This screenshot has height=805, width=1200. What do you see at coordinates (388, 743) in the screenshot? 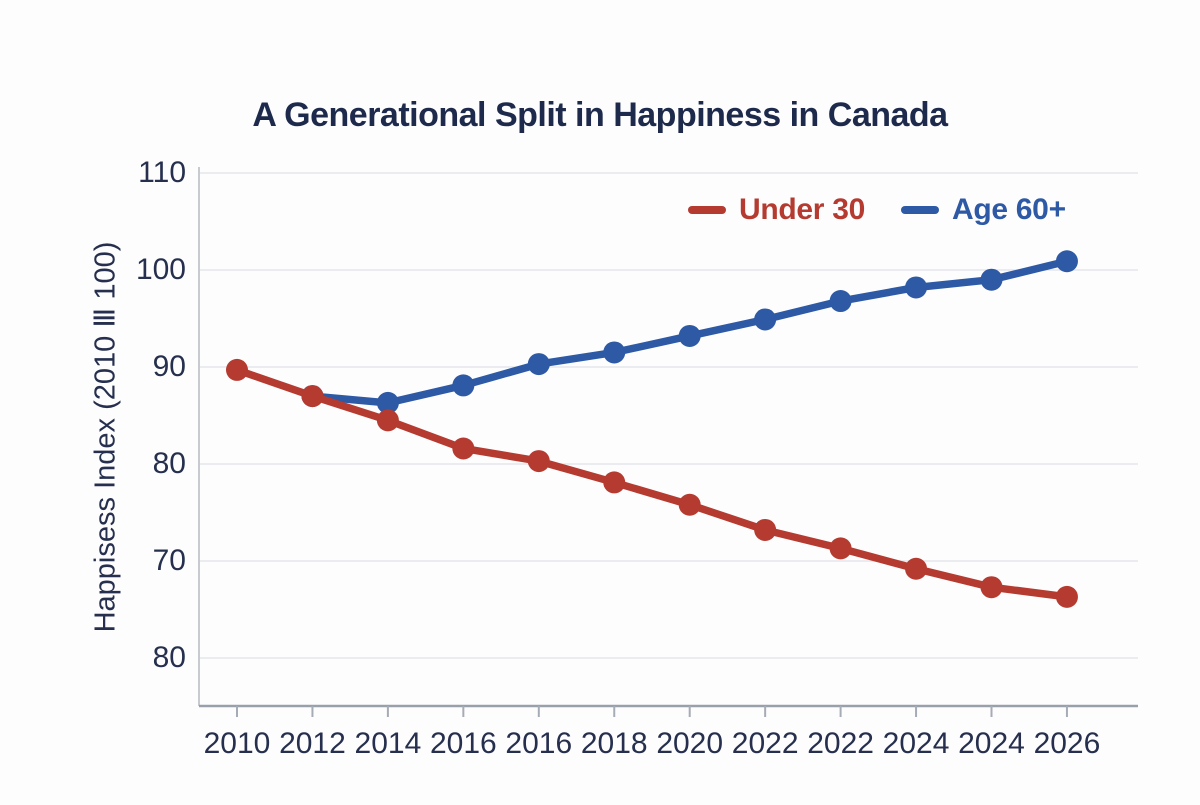
I see `x-tick-label: 2014` at bounding box center [388, 743].